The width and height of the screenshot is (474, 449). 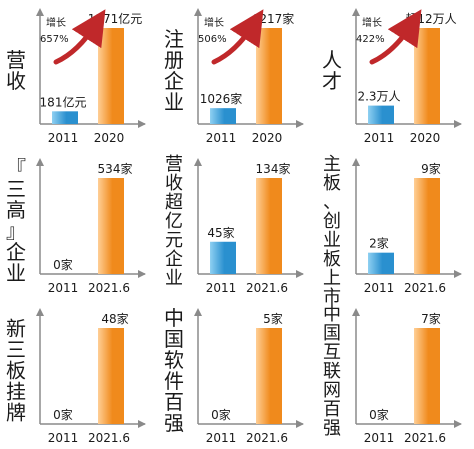 What do you see at coordinates (234, 375) in the screenshot?
I see `panel-8: 中国软件百强 0家 2011 5家 2021.6` at bounding box center [234, 375].